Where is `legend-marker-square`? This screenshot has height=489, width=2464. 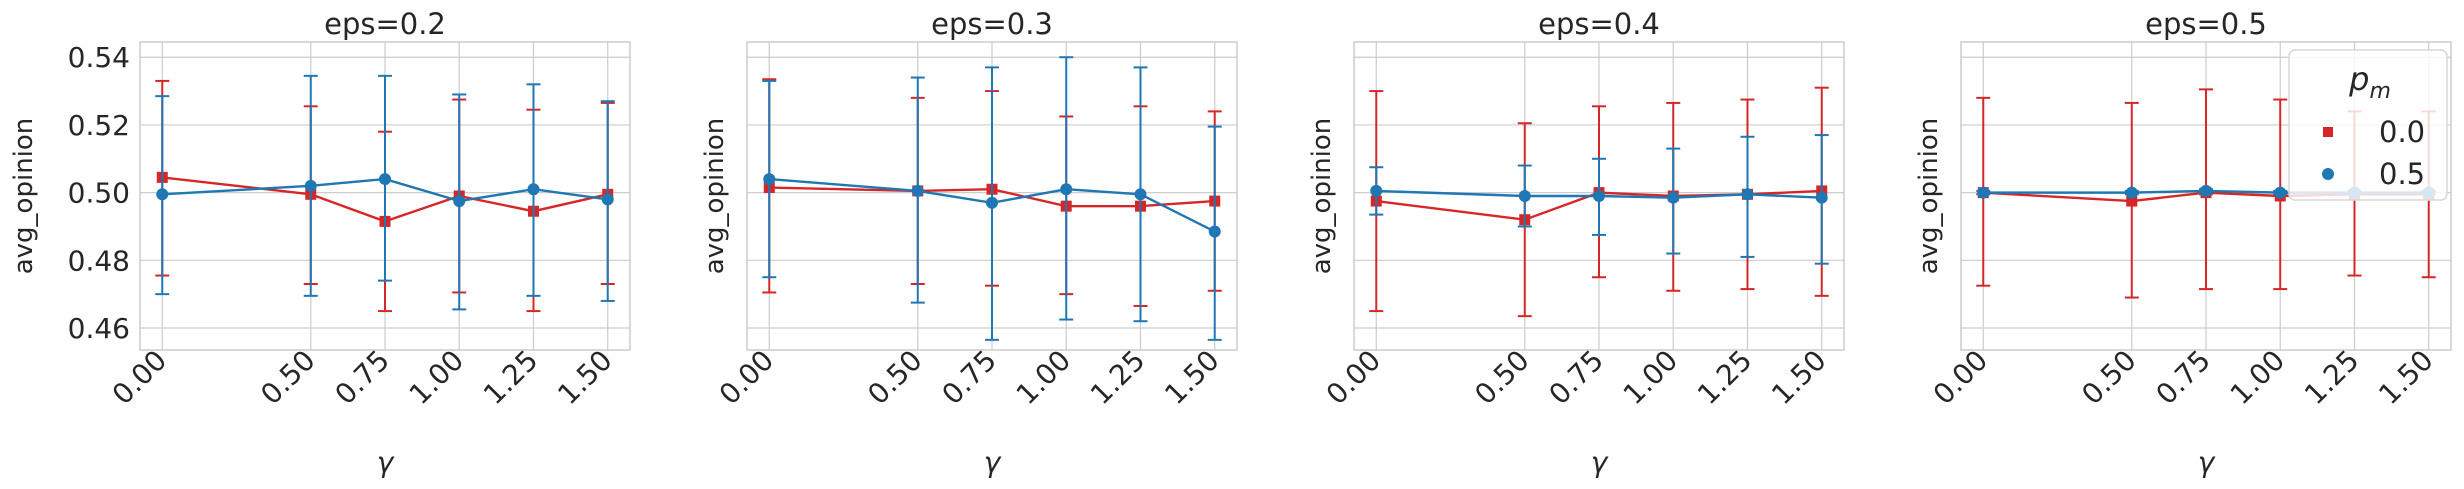 legend-marker-square is located at coordinates (2328, 132).